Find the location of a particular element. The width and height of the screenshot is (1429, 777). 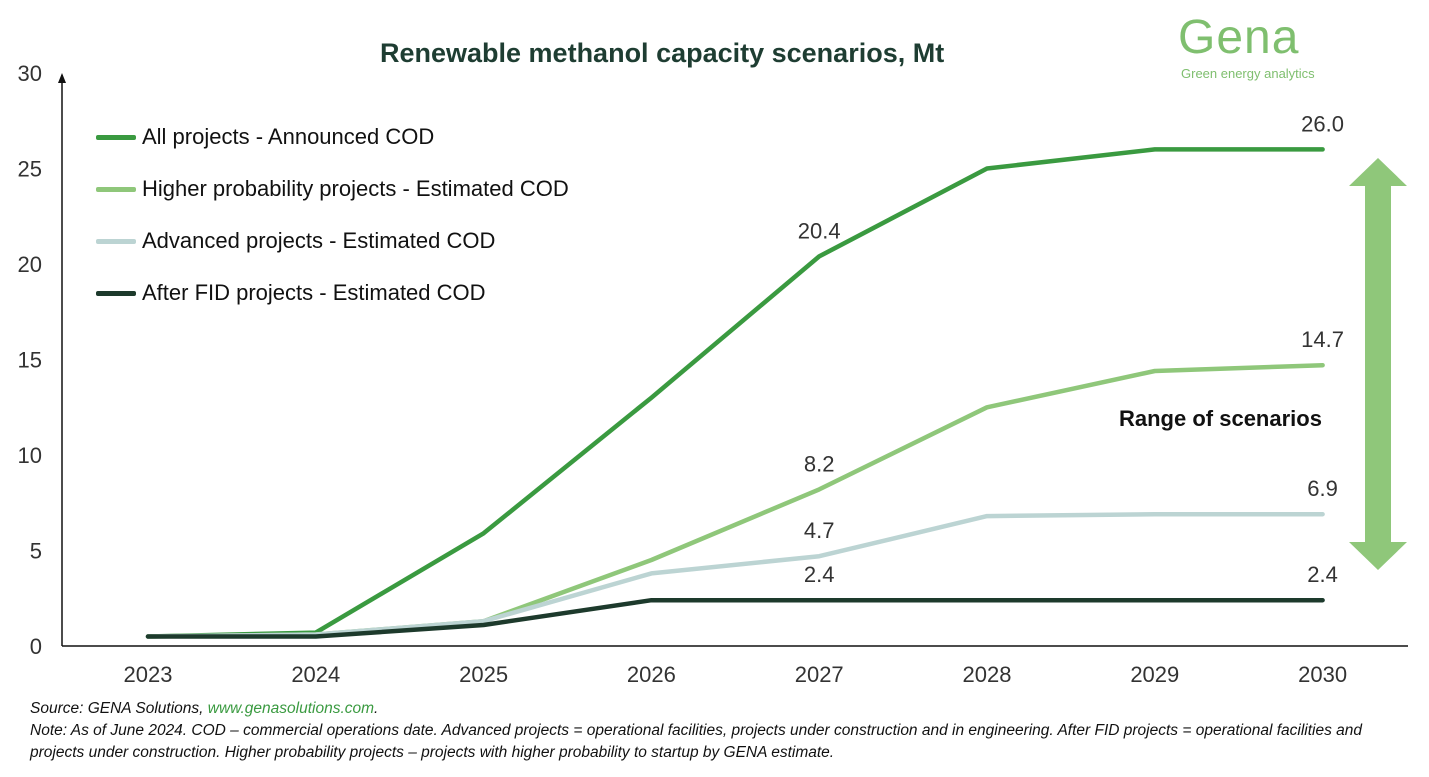

range-arrow is located at coordinates (1378, 364).